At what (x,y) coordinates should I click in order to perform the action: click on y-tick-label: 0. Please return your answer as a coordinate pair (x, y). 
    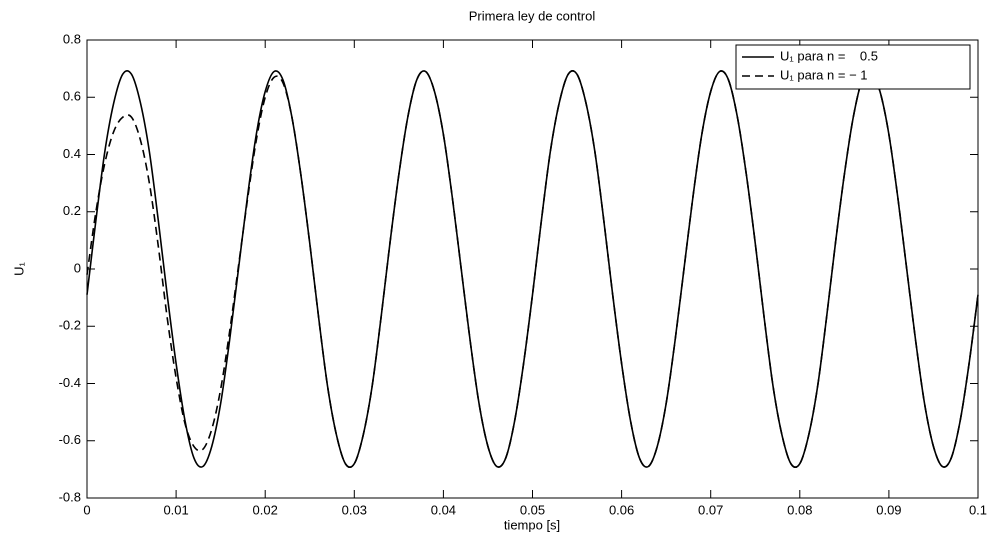
    Looking at the image, I should click on (77, 267).